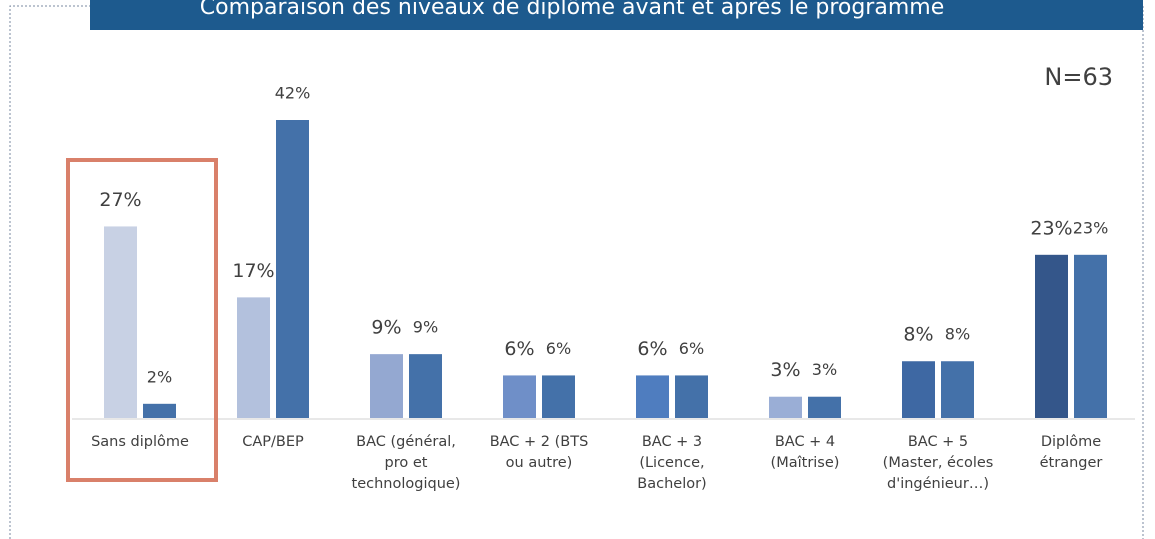  I want to click on x-tick-label: BAC + 3 (Licence, Bachelor), so click(672, 463).